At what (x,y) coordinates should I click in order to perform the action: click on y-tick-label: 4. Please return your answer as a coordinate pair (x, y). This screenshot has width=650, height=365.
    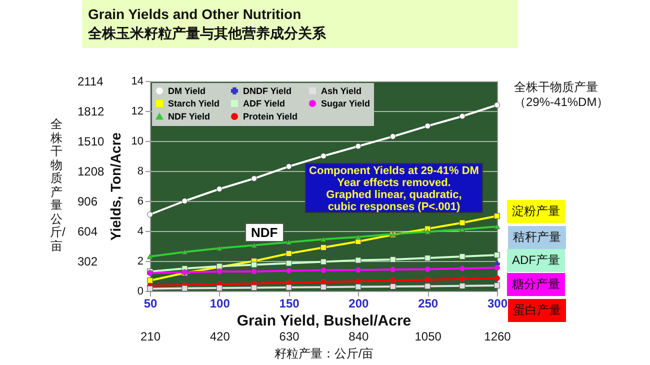
    Looking at the image, I should click on (140, 232).